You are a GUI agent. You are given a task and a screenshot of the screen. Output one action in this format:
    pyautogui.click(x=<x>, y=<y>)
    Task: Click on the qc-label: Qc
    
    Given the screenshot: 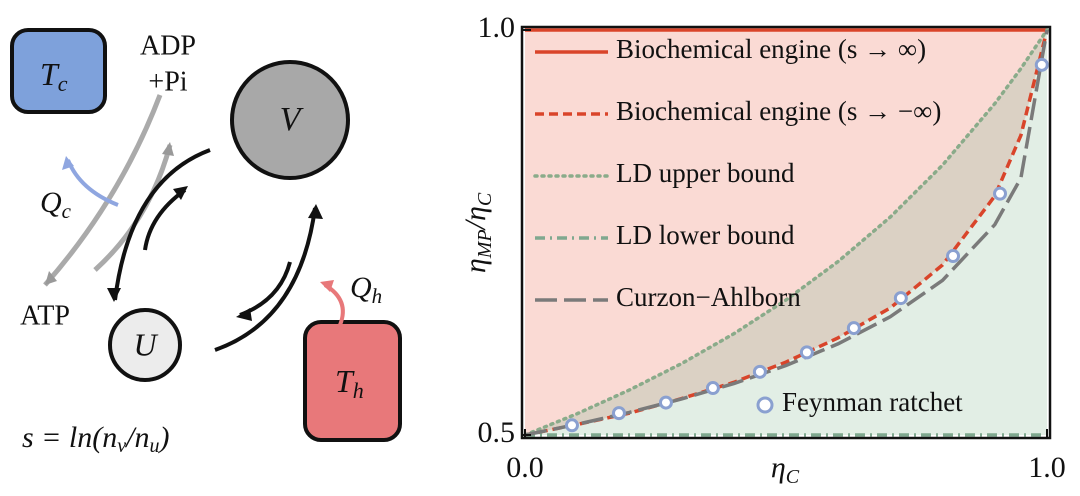 What is the action you would take?
    pyautogui.click(x=56, y=204)
    